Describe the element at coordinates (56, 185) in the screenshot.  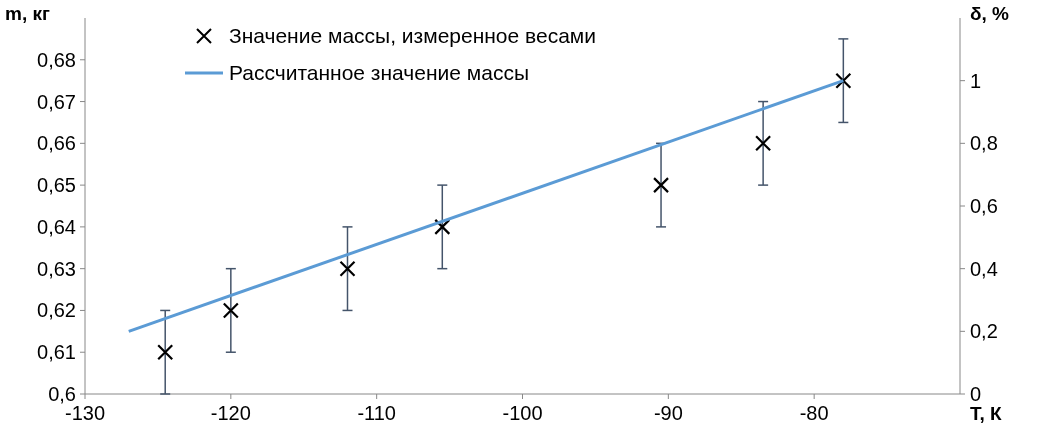
I see `y-tick-label: 0,65` at that location.